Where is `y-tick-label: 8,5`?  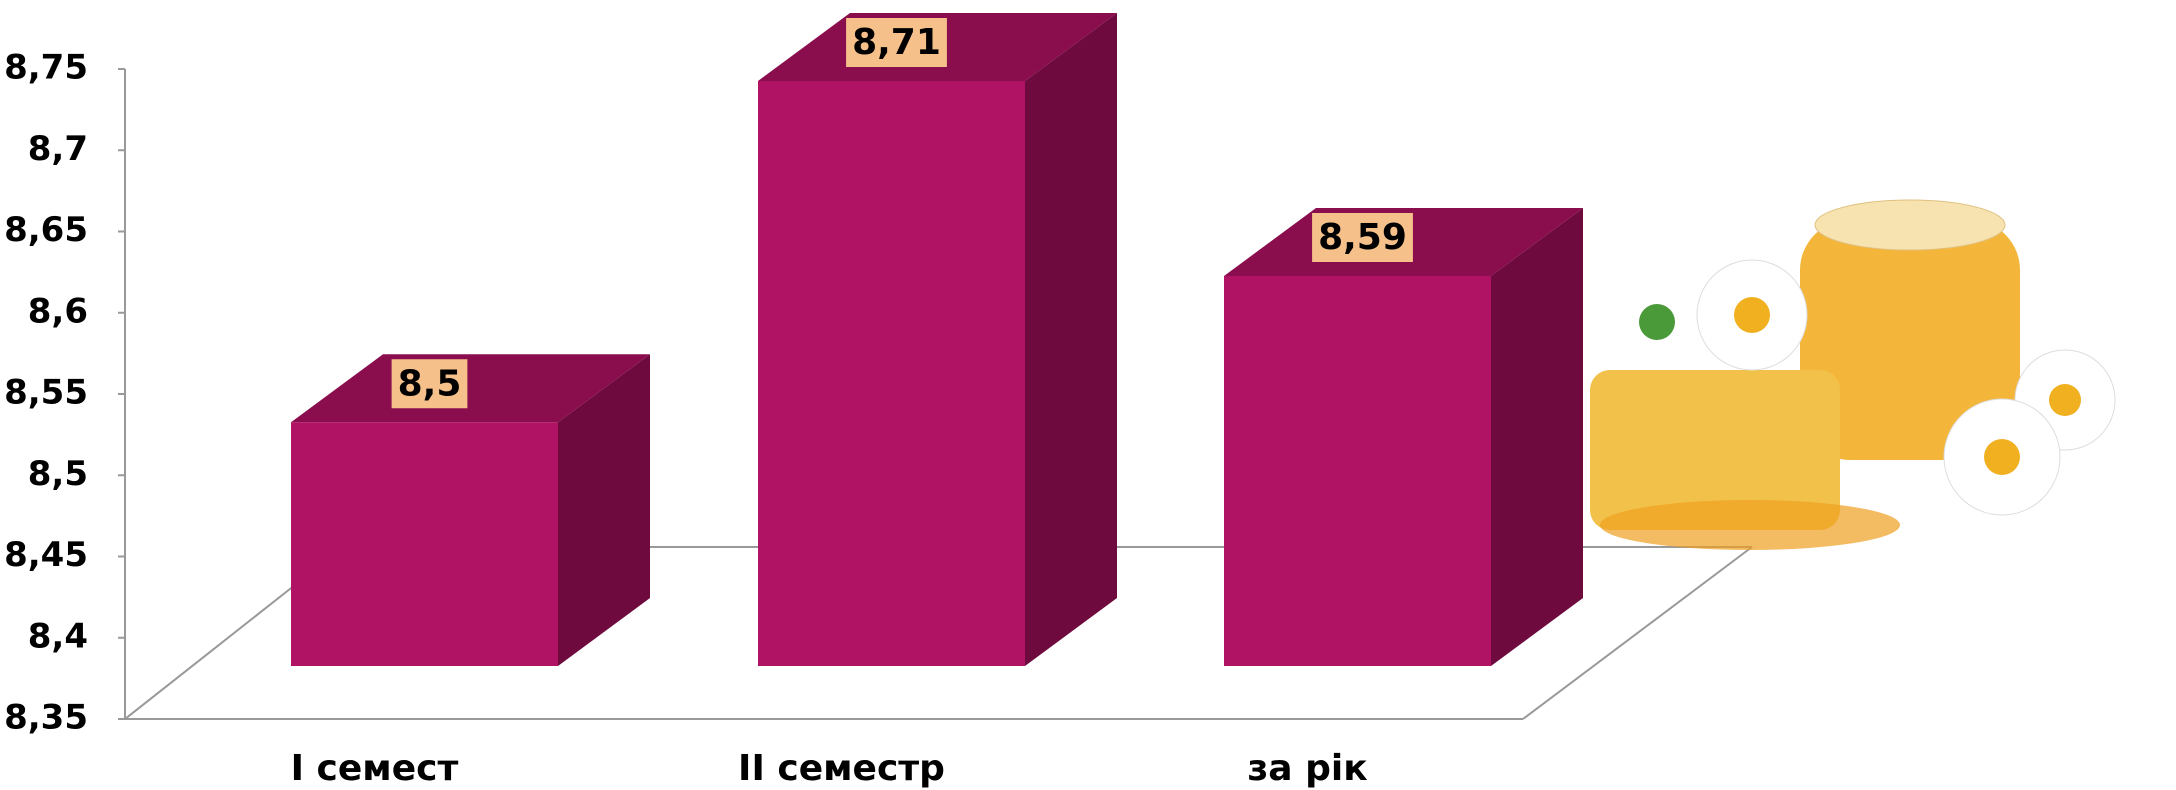 y-tick-label: 8,5 is located at coordinates (58, 474).